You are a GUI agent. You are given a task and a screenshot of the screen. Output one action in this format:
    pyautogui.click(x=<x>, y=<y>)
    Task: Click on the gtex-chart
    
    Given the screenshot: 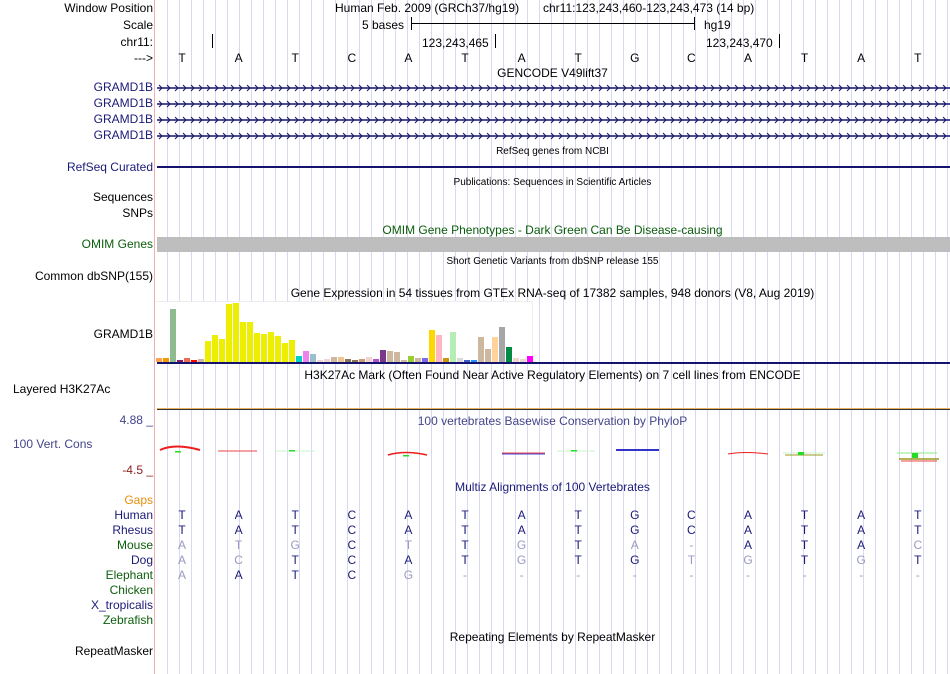 What is the action you would take?
    pyautogui.click(x=344, y=331)
    